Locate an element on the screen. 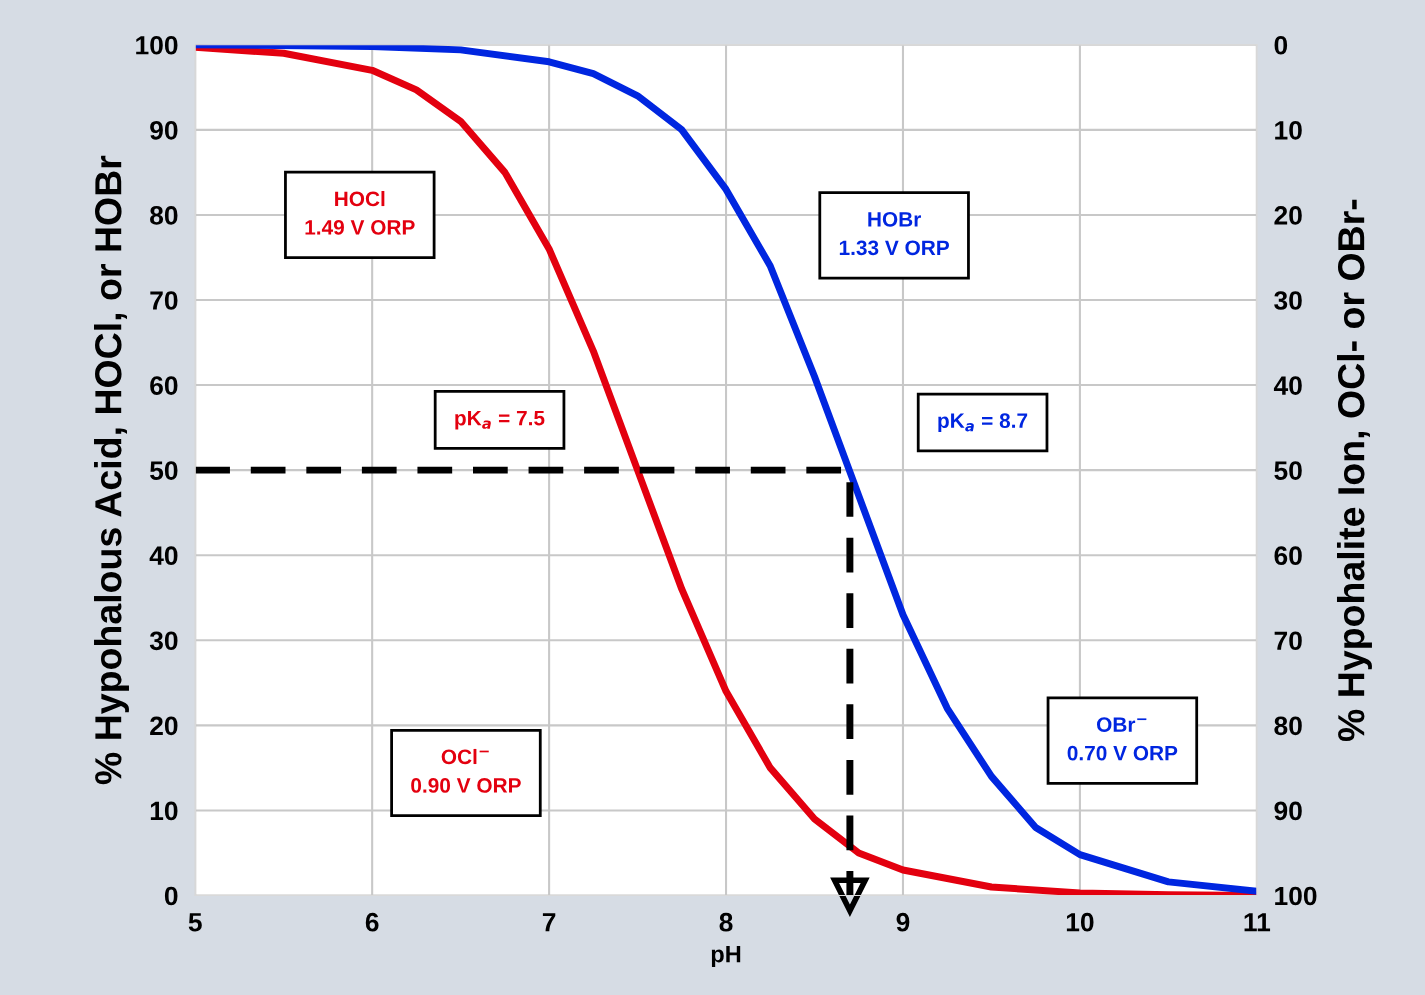 This screenshot has width=1425, height=995. y2-tick-label: 40 is located at coordinates (1287, 385).